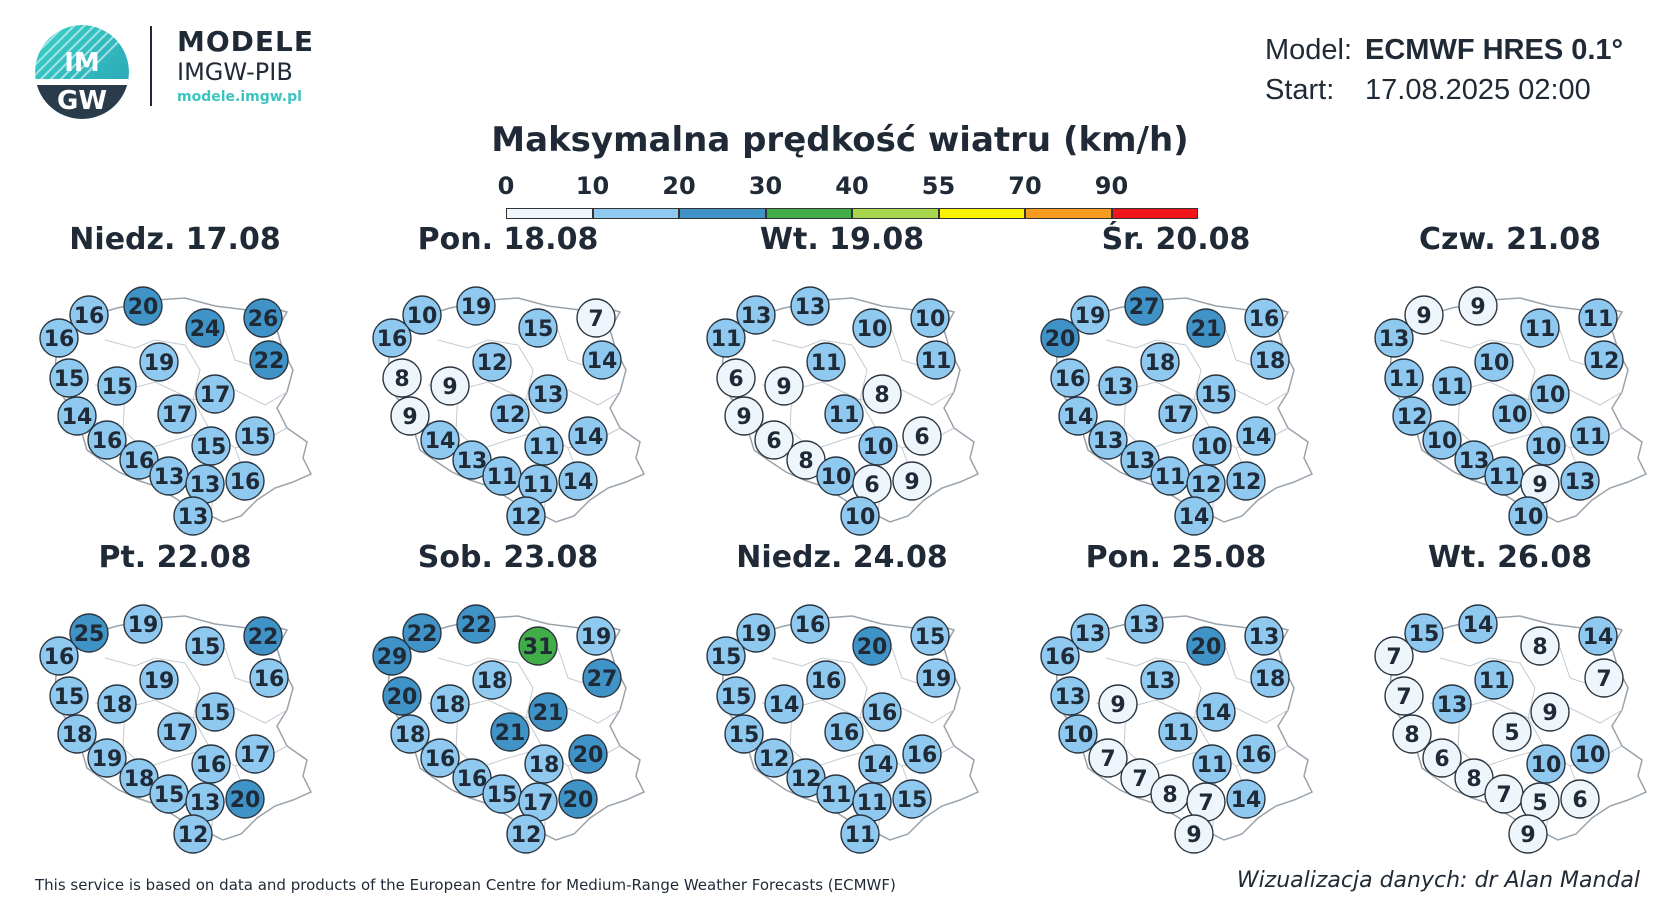 Image resolution: width=1680 pixels, height=900 pixels. Describe the element at coordinates (842, 736) in the screenshot. I see `poland-map: 19 16 20 15 15 19 16 15 14 16 15 16 16 12 14 12 11 11 15 11` at that location.